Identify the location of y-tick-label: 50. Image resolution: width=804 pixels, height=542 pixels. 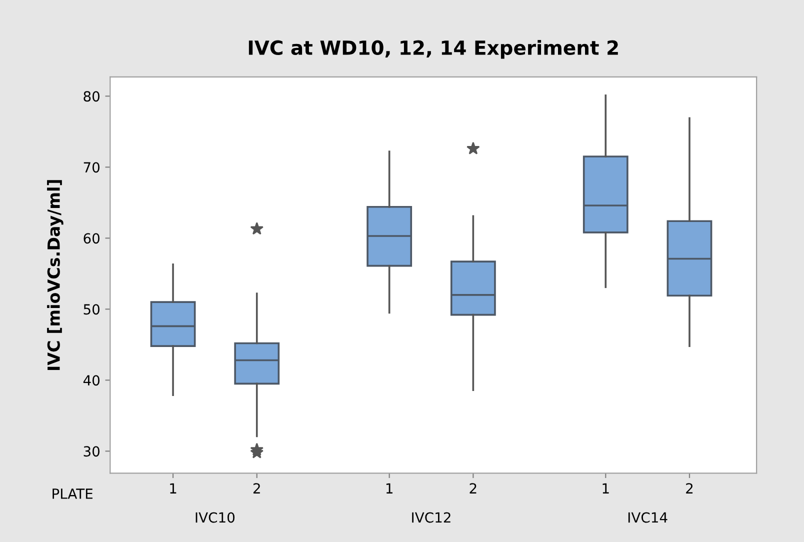
(92, 309).